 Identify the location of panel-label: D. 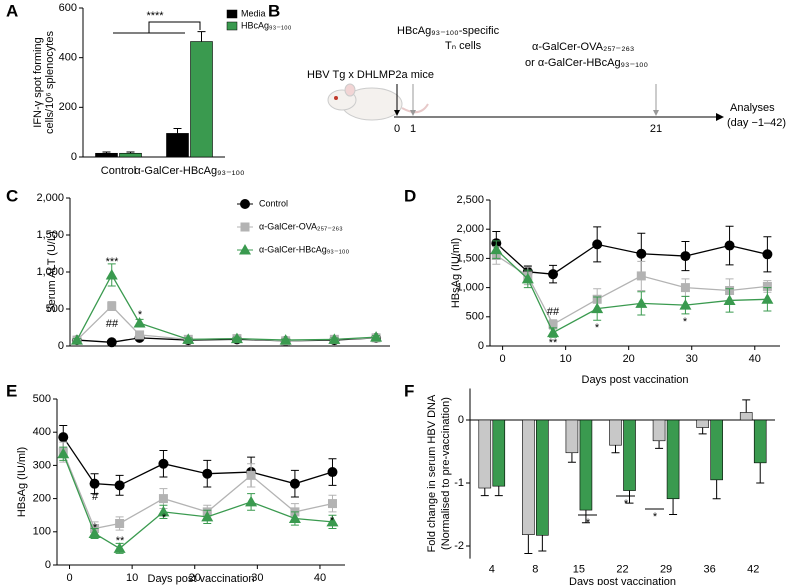
(410, 195).